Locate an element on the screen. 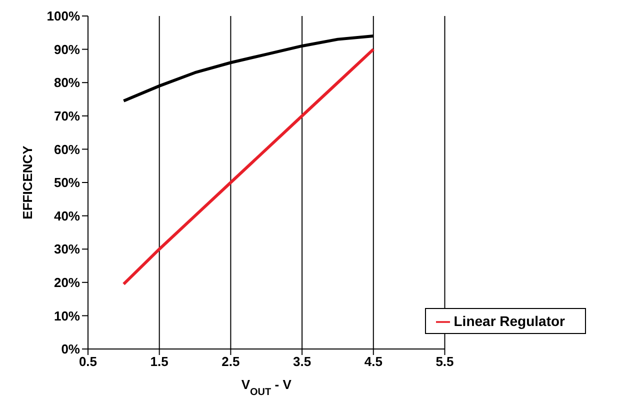 This screenshot has height=412, width=634. y-tick-label: 90% is located at coordinates (67, 49).